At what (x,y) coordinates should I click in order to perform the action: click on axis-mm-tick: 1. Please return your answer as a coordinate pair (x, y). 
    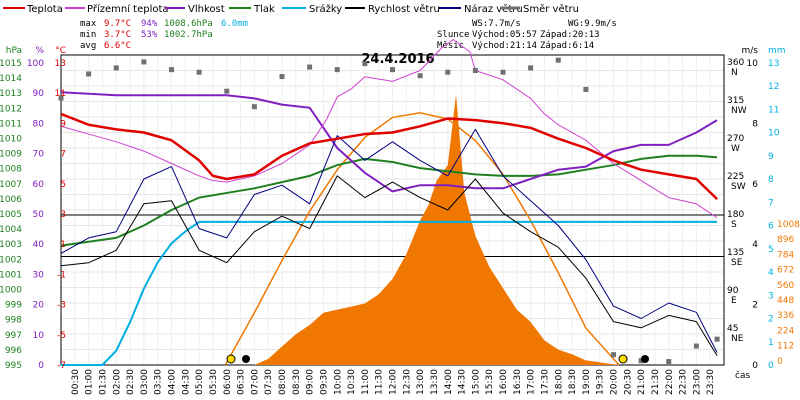
    Looking at the image, I should click on (771, 343).